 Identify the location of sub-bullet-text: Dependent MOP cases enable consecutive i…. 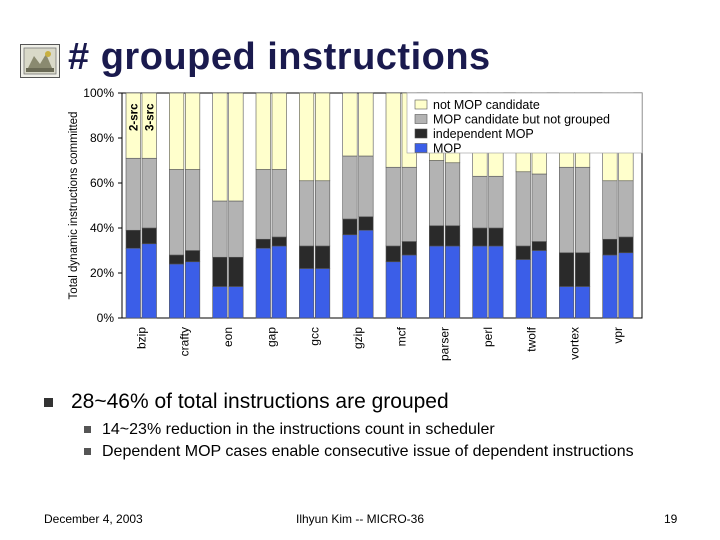
(368, 451).